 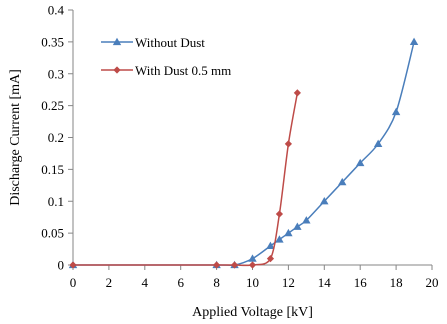 I want to click on x-tick-label: 6, so click(x=180, y=282).